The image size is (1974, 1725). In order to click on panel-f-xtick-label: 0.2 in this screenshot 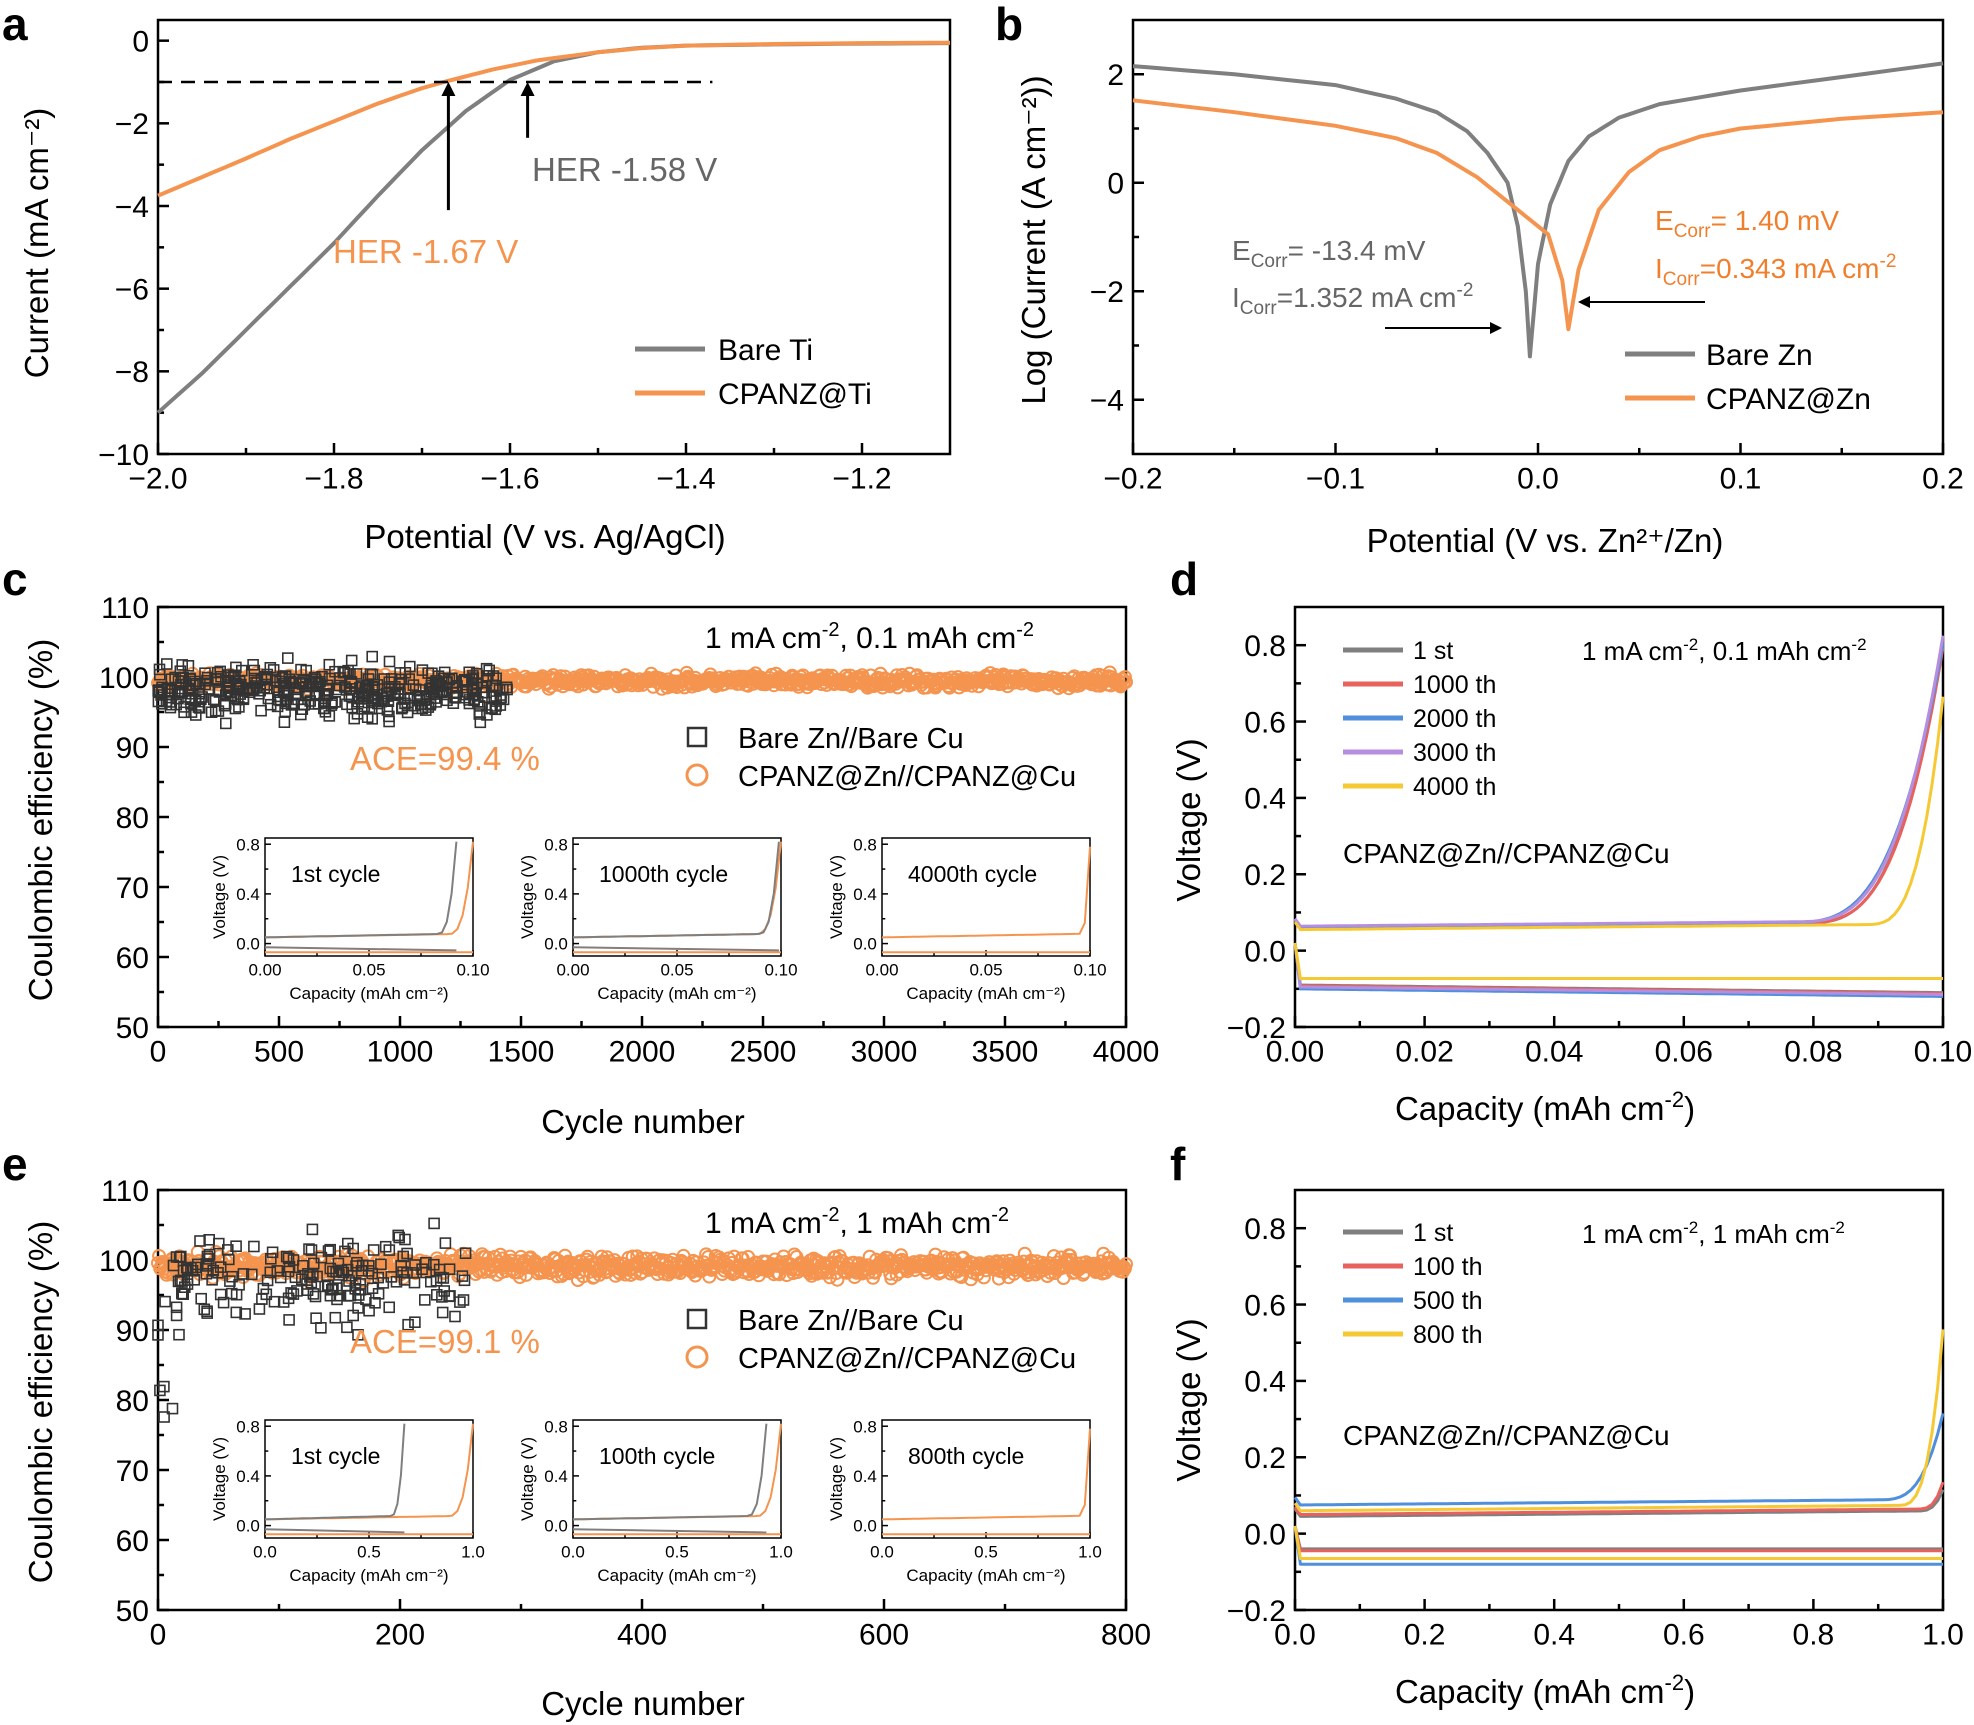, I will do `click(1425, 1635)`.